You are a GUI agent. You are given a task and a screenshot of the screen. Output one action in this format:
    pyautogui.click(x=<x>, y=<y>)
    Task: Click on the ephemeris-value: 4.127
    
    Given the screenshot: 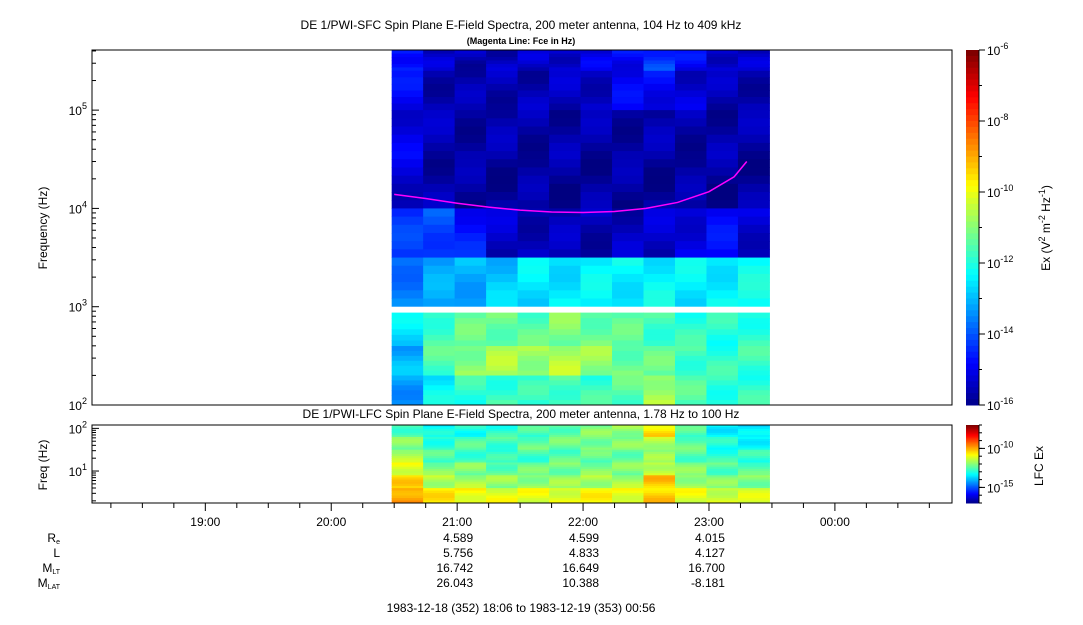 What is the action you would take?
    pyautogui.click(x=710, y=553)
    